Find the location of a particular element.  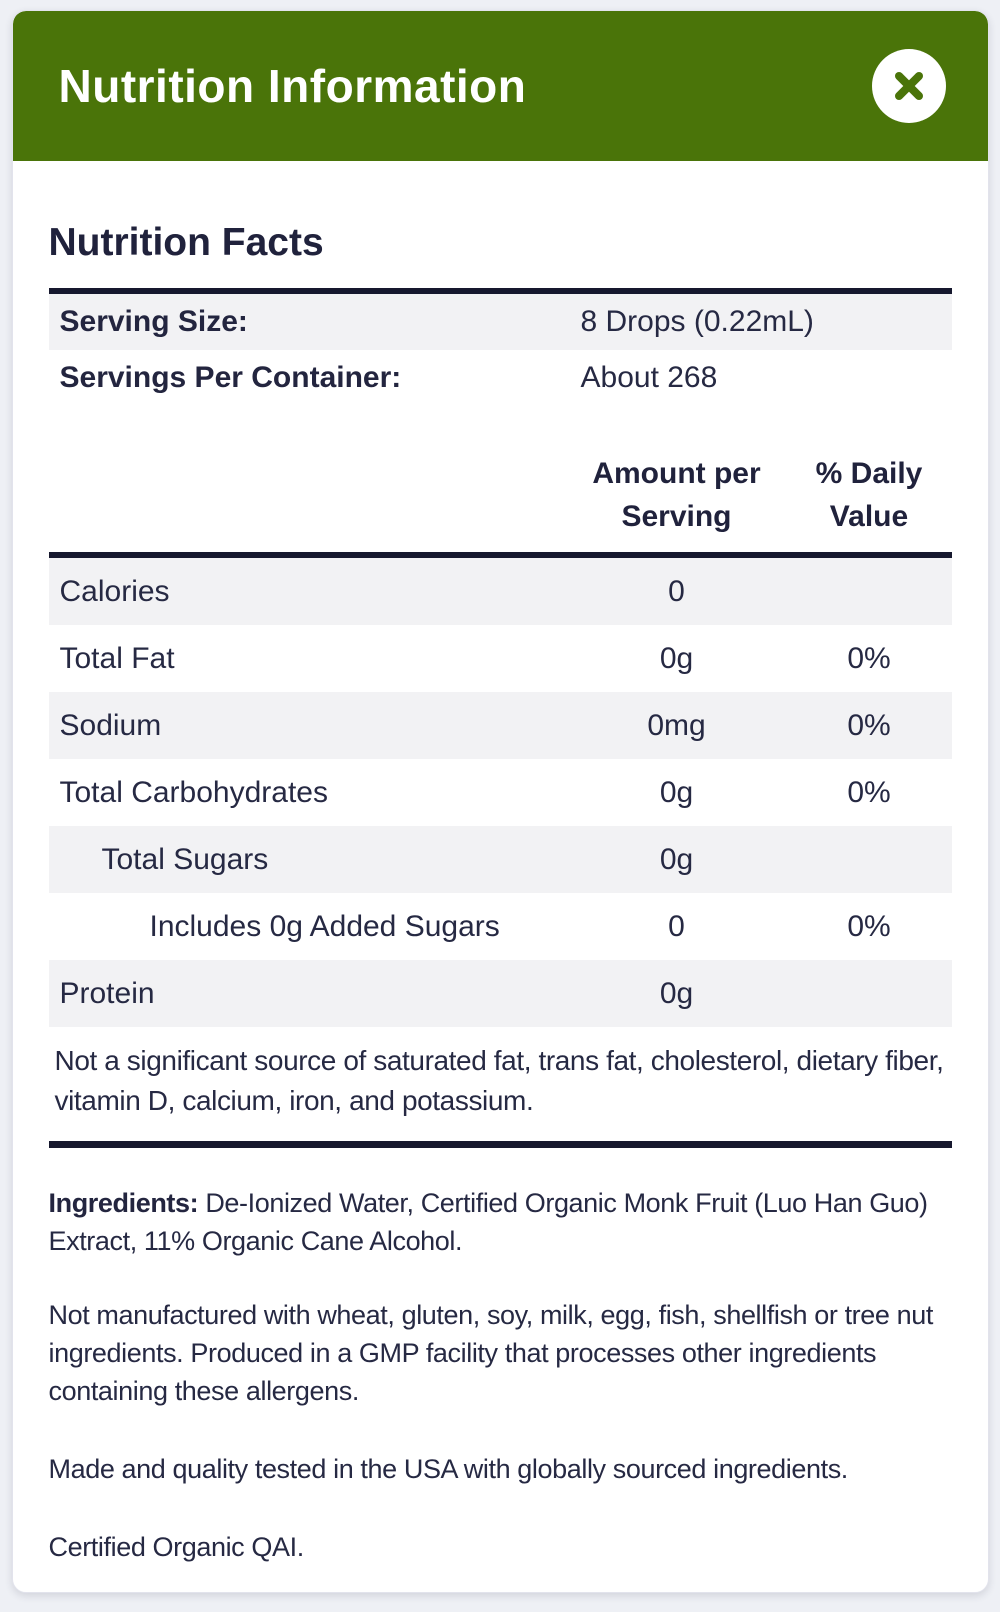

table-column-headers: Amount per Serving % Daily Value is located at coordinates (500, 502).